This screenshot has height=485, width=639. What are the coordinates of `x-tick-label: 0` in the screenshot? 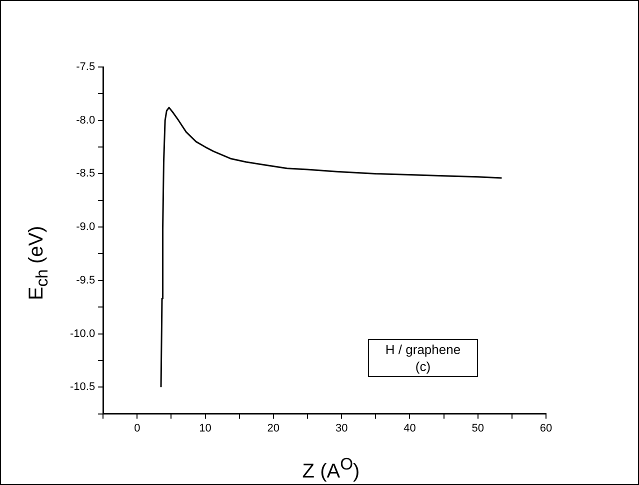 It's located at (137, 428).